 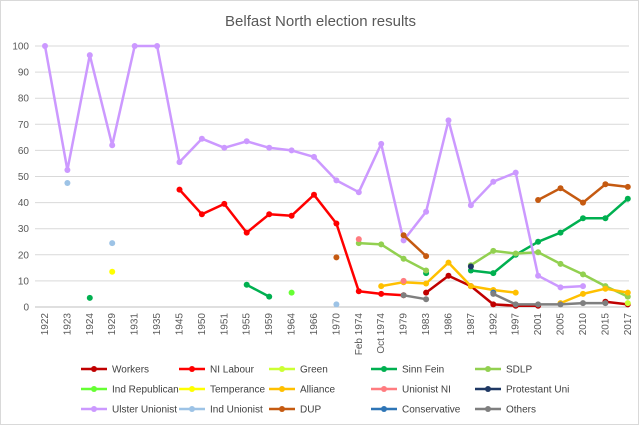 I want to click on x-tick-label: 1979, so click(x=404, y=324).